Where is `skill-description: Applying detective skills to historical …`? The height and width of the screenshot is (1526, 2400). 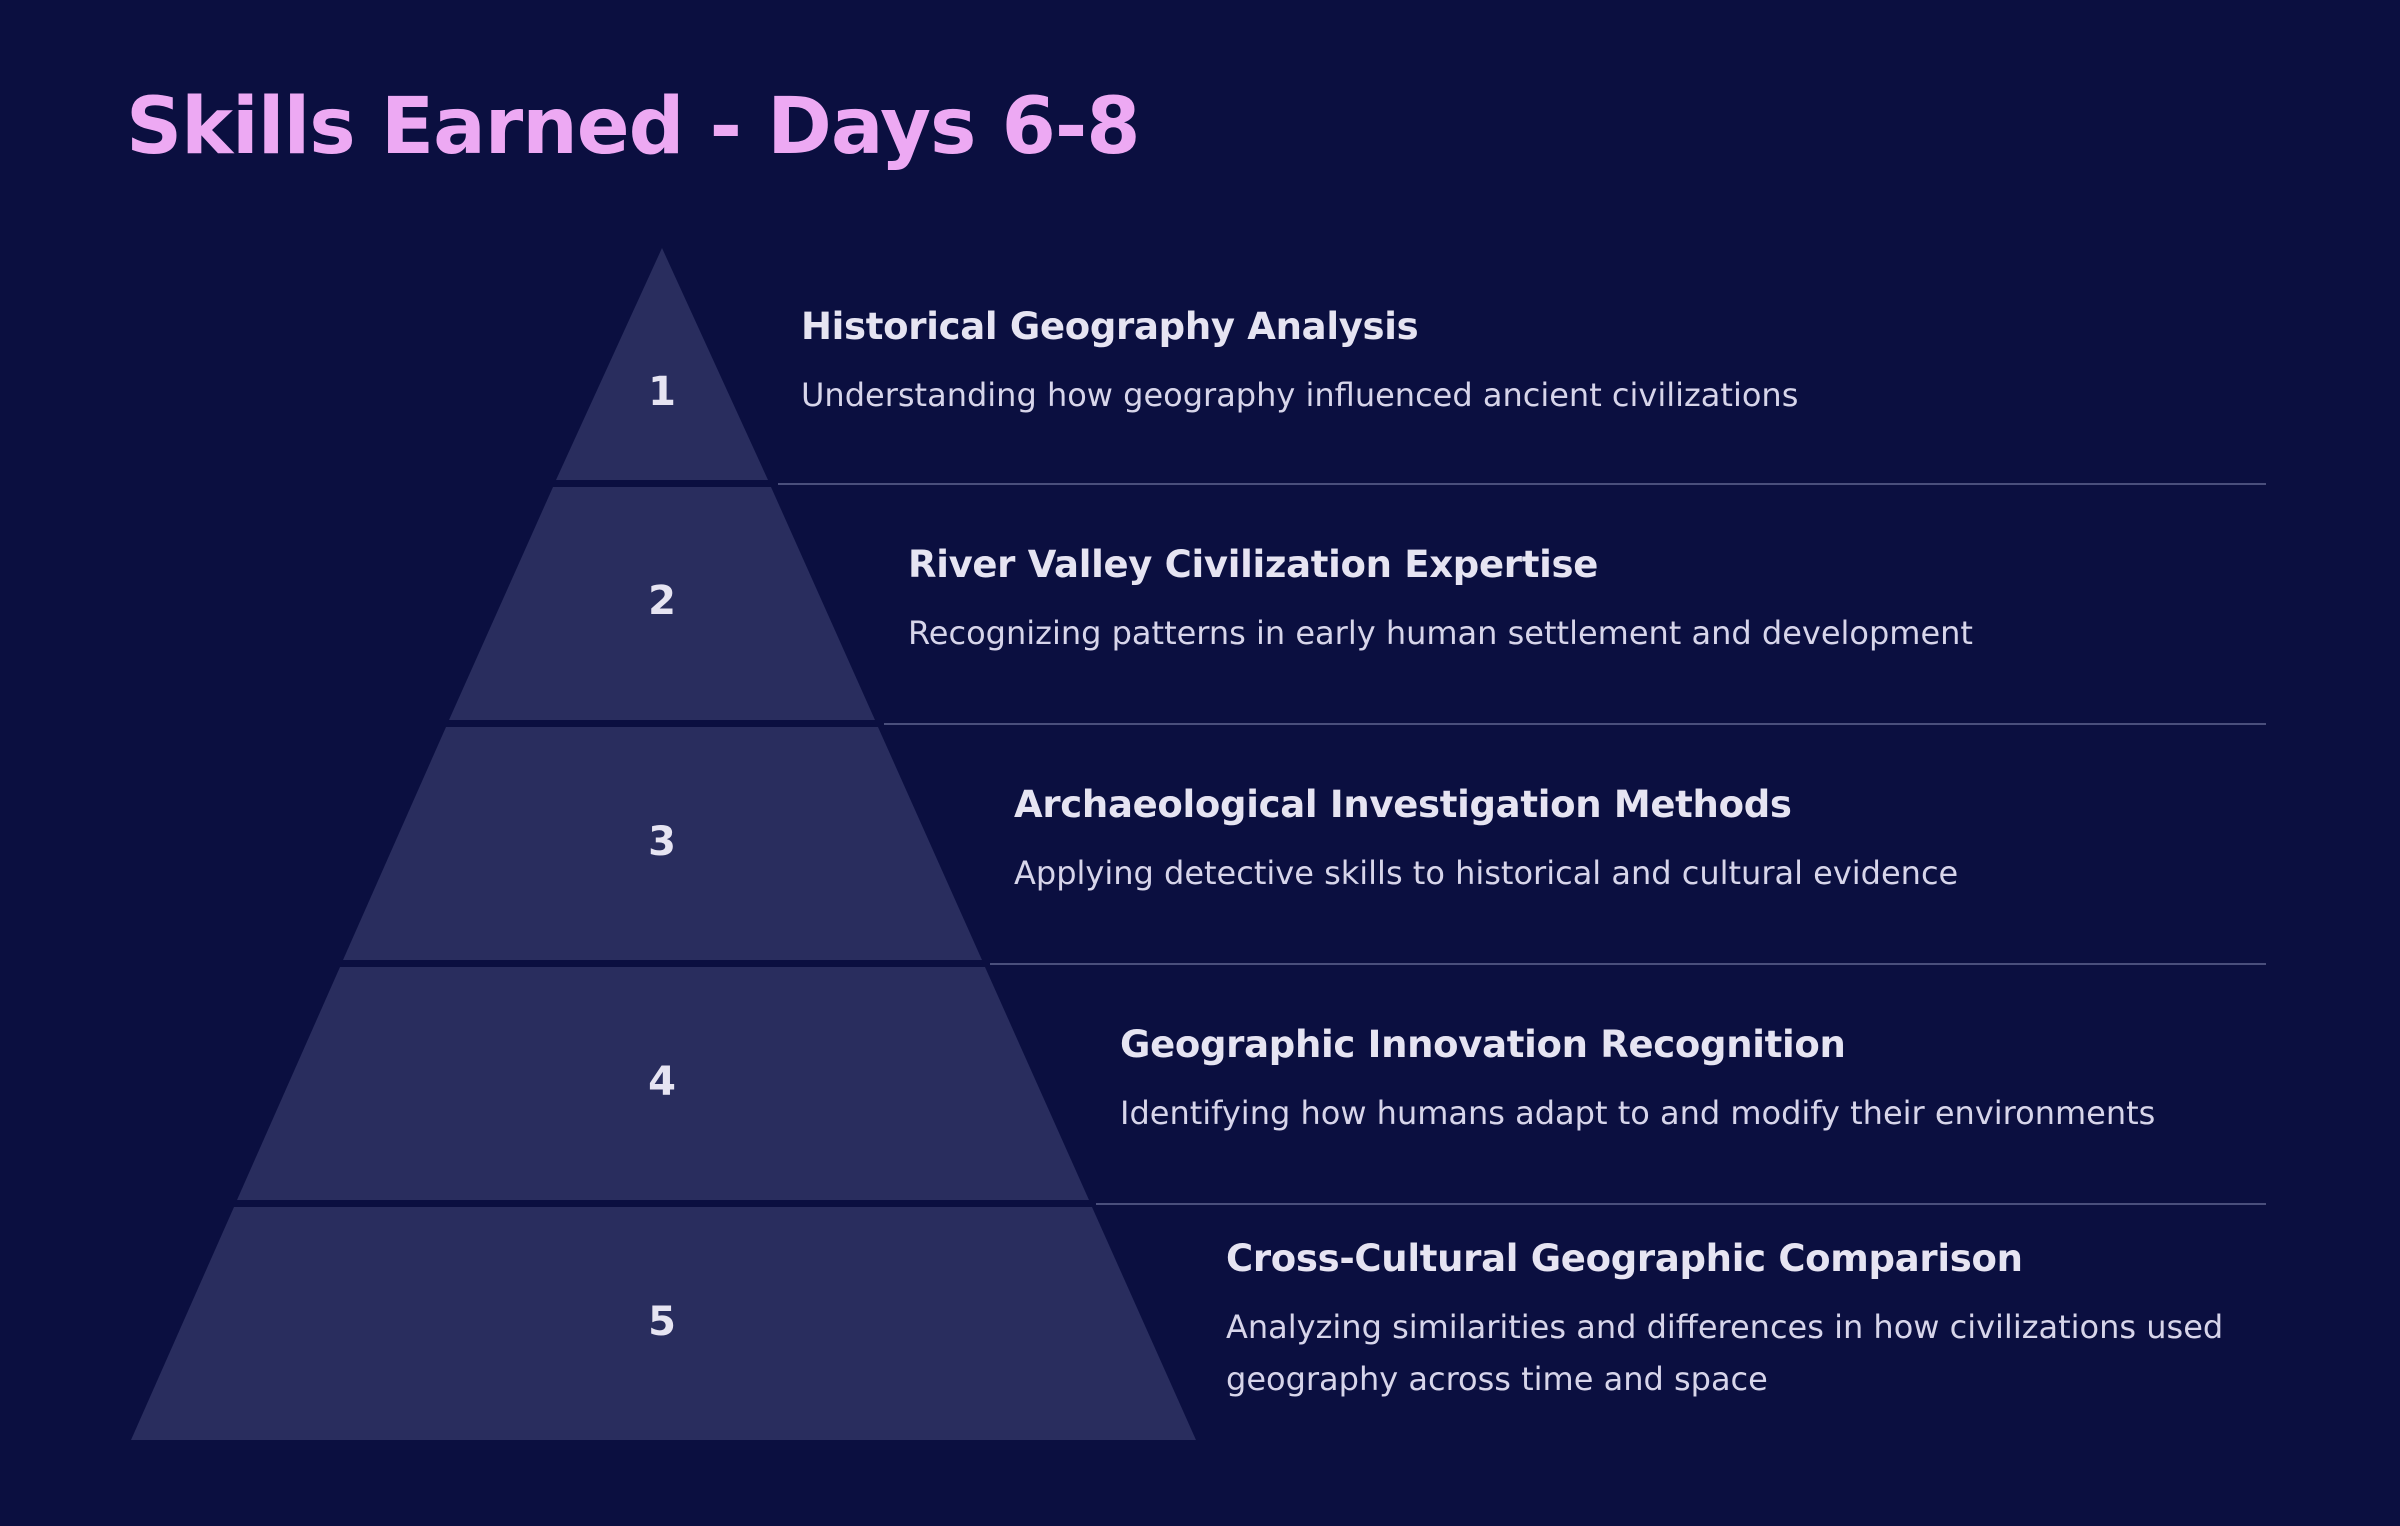 skill-description: Applying detective skills to historical … is located at coordinates (1486, 873).